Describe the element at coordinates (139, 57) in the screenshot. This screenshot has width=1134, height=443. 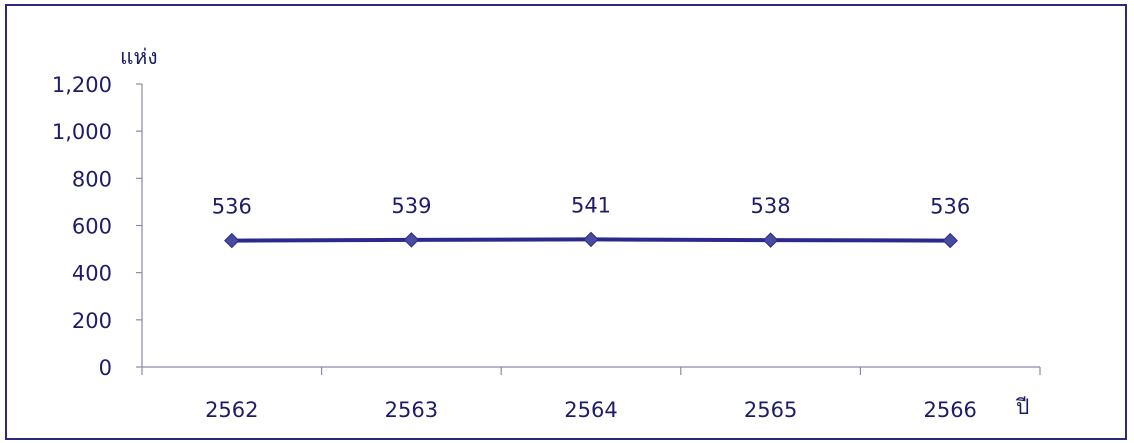
I see `y-axis-title: แห่ง` at that location.